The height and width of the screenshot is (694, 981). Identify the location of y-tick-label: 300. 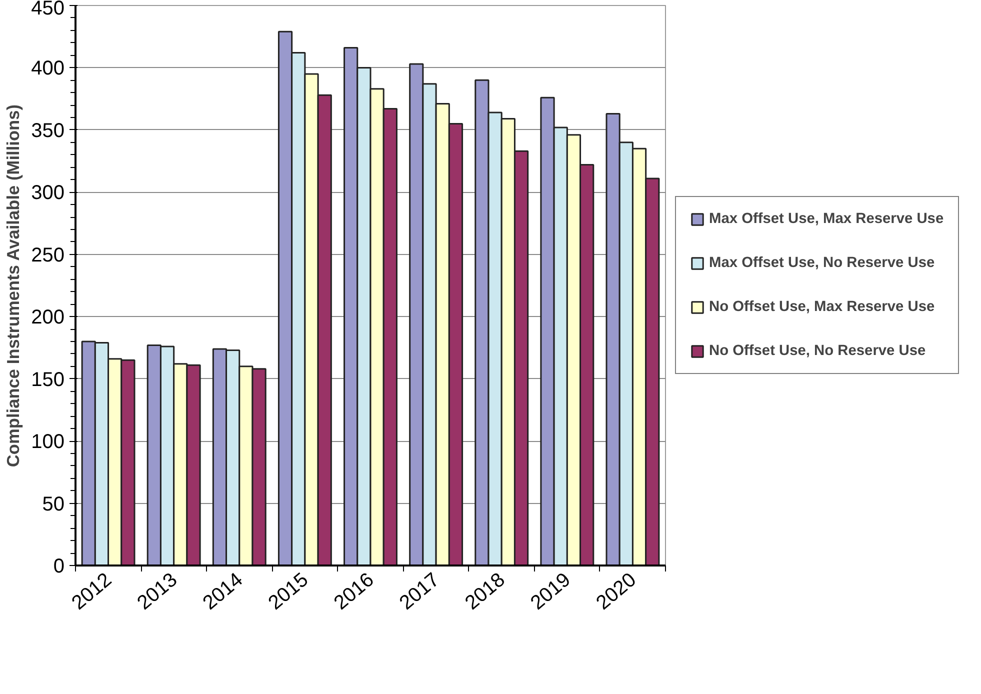
(48, 193).